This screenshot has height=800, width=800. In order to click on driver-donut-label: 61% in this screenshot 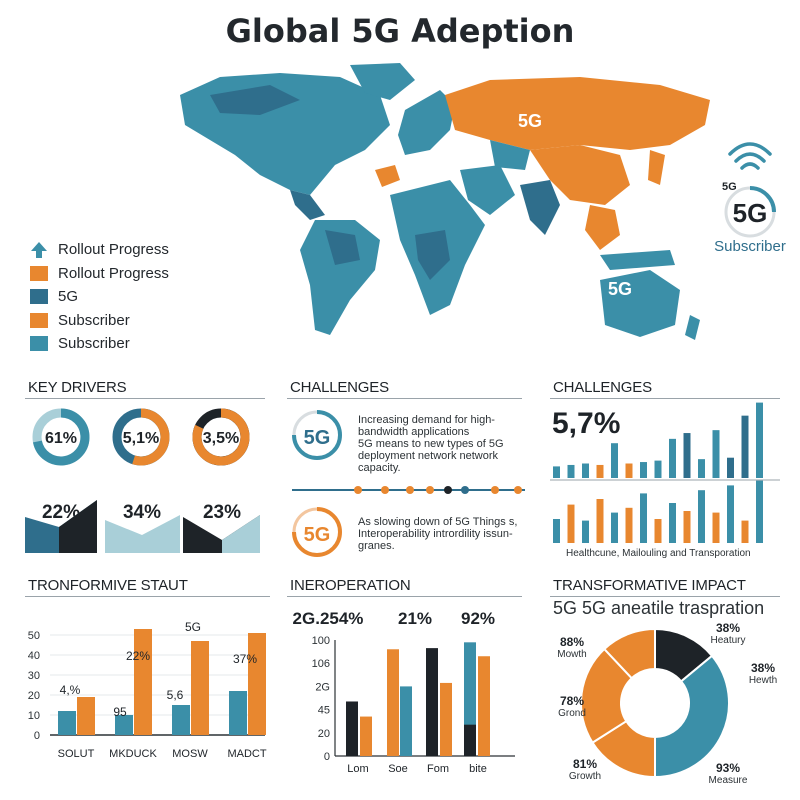, I will do `click(61, 438)`.